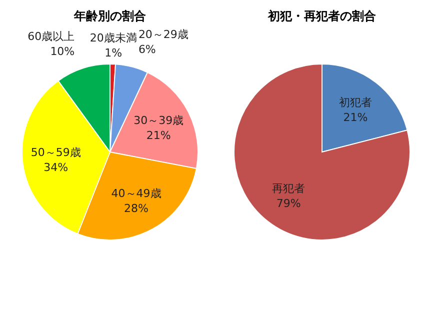 The image size is (421, 321). What do you see at coordinates (355, 102) in the screenshot?
I see `slice-label: 初犯者` at bounding box center [355, 102].